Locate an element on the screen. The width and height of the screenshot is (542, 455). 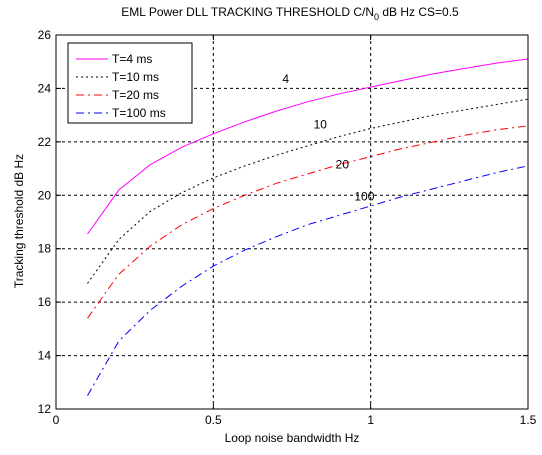
y-tick-label: 20 is located at coordinates (45, 195).